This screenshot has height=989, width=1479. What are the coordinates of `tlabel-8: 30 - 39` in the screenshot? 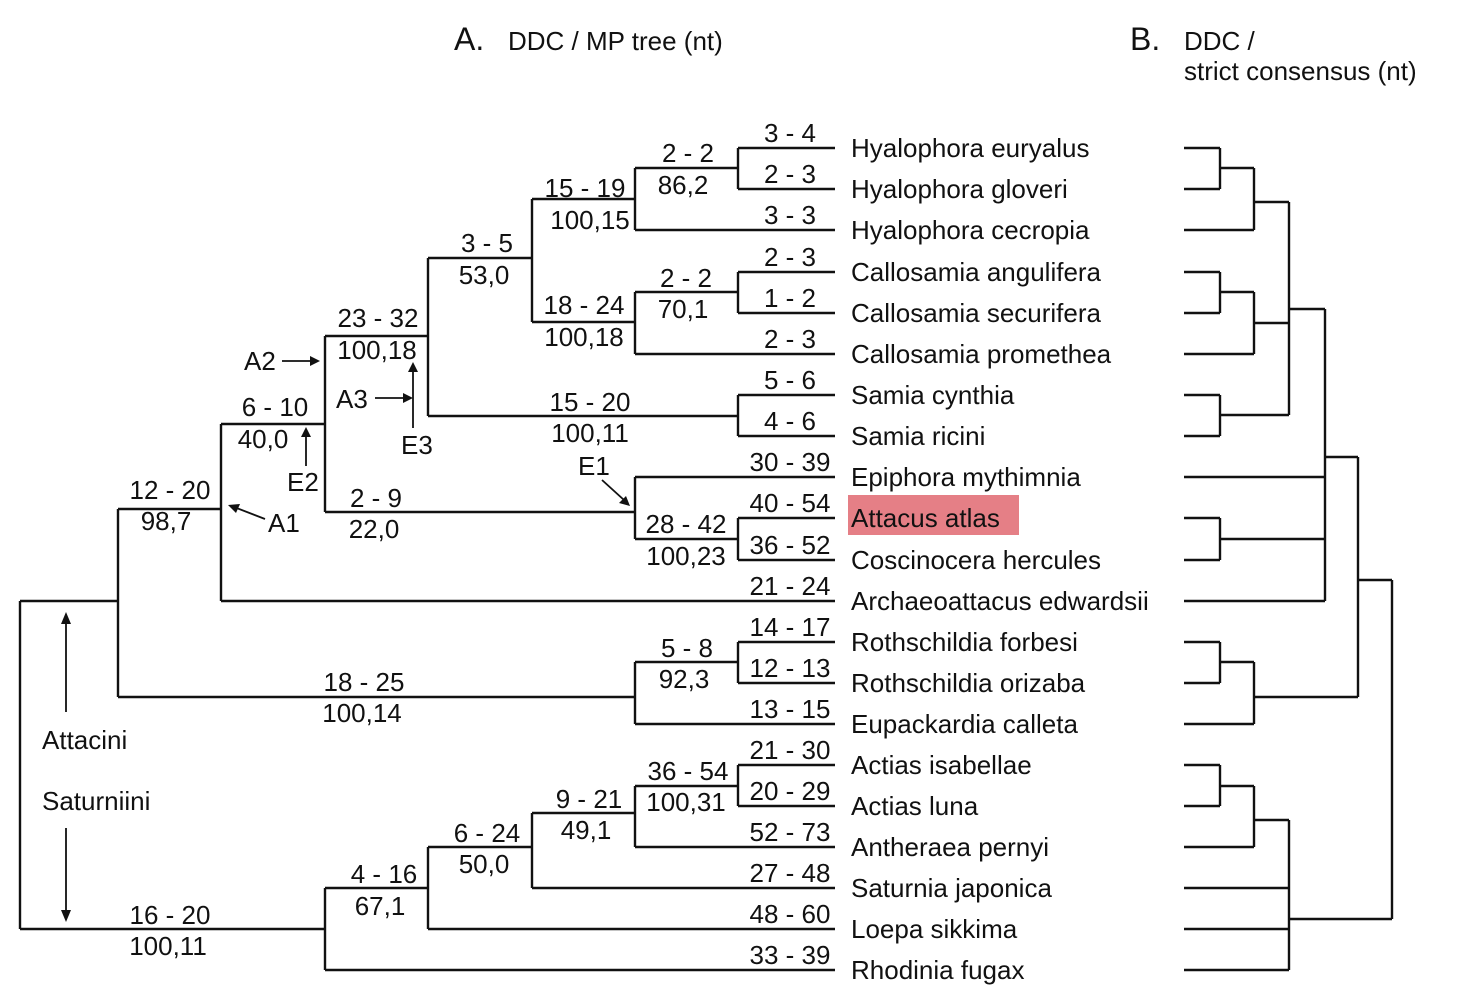 It's located at (790, 462).